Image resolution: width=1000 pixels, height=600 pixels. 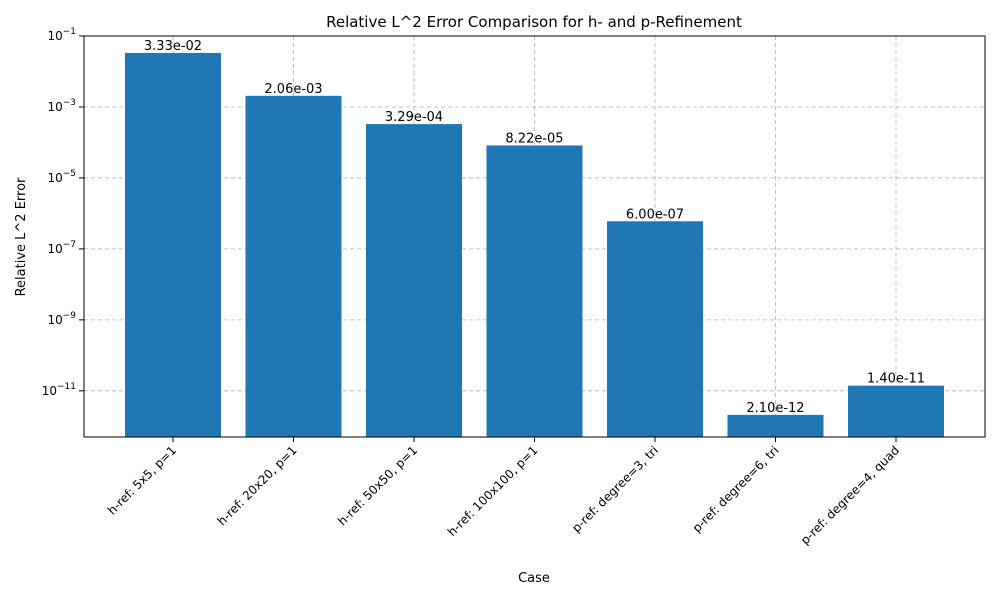 I want to click on y-axis-label: Relative L^2 Error, so click(x=21, y=236).